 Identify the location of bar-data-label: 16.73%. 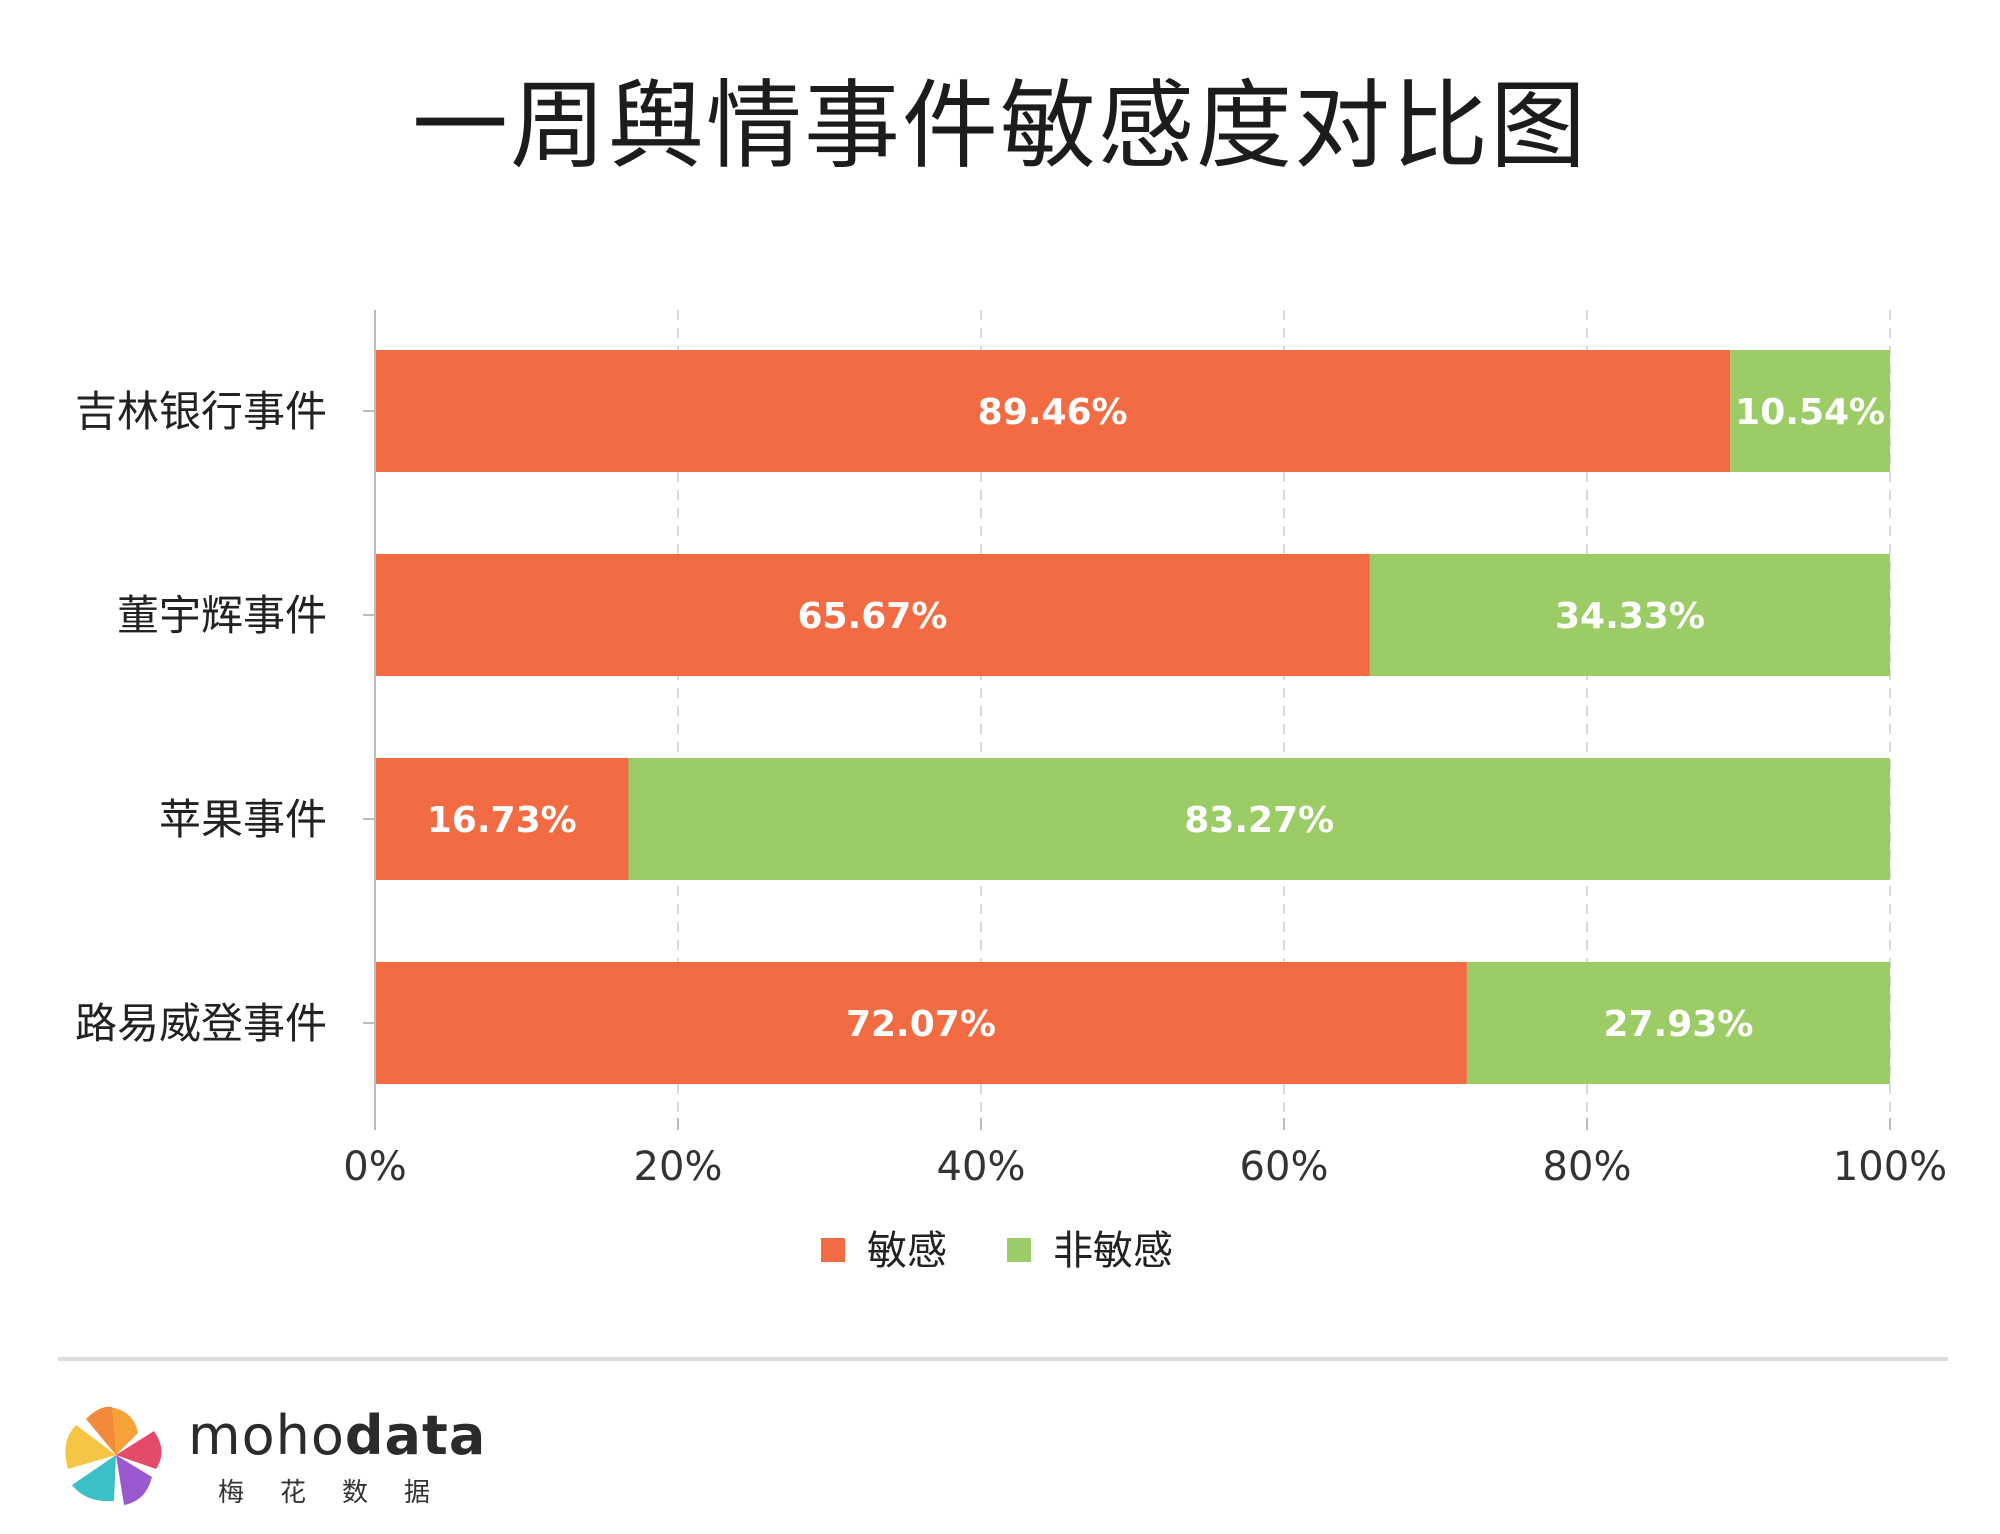
(502, 820).